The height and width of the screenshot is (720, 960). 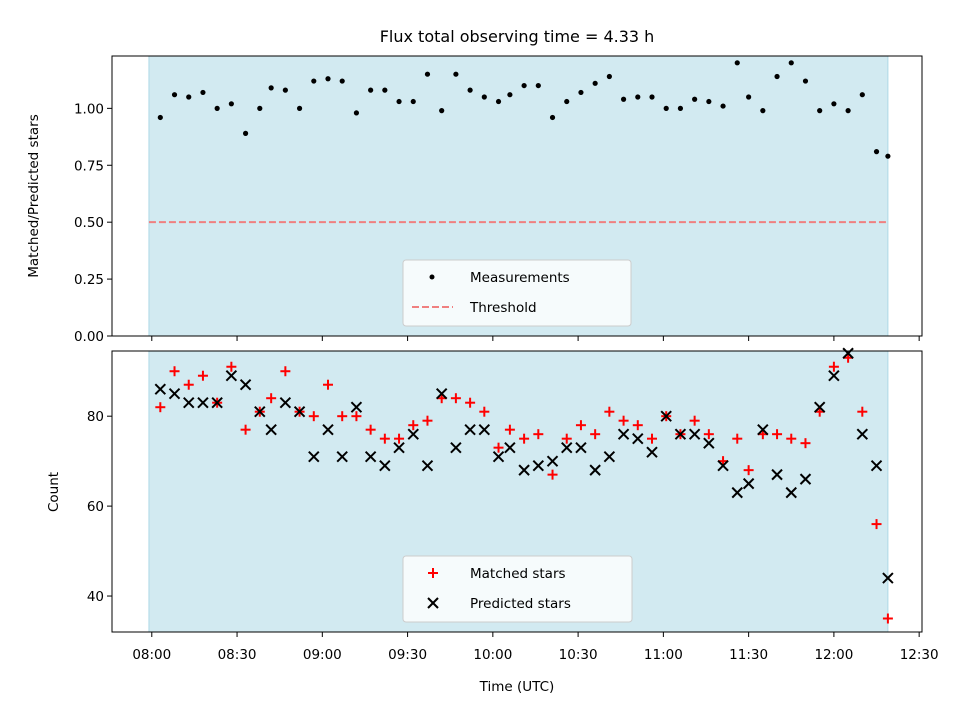 What do you see at coordinates (322, 655) in the screenshot?
I see `bottom-xtick-label: 09:00` at bounding box center [322, 655].